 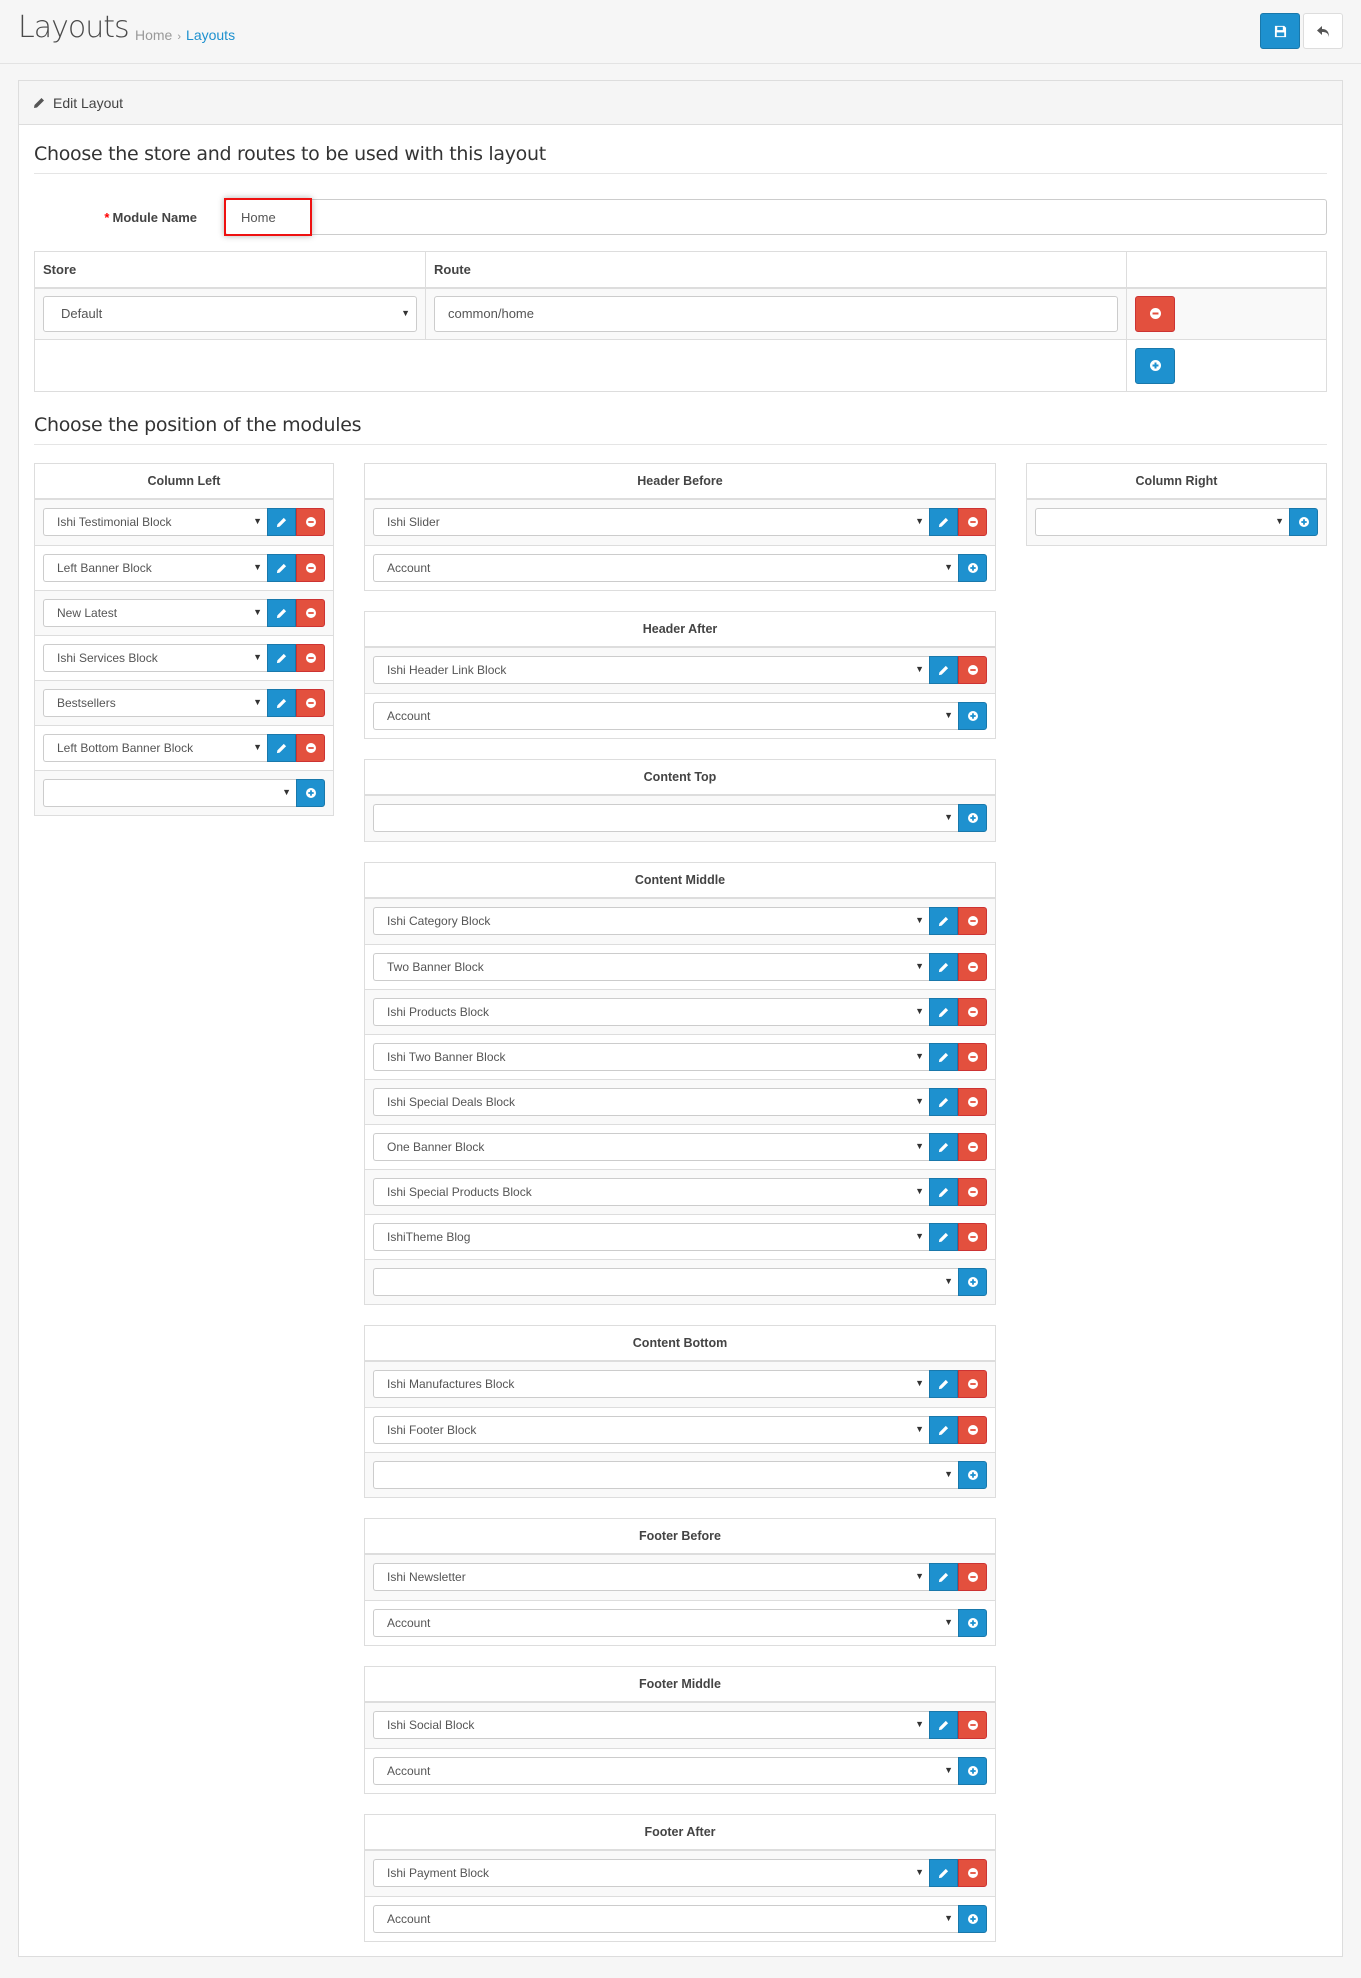 What do you see at coordinates (775, 217) in the screenshot?
I see `module-name-input: Home` at bounding box center [775, 217].